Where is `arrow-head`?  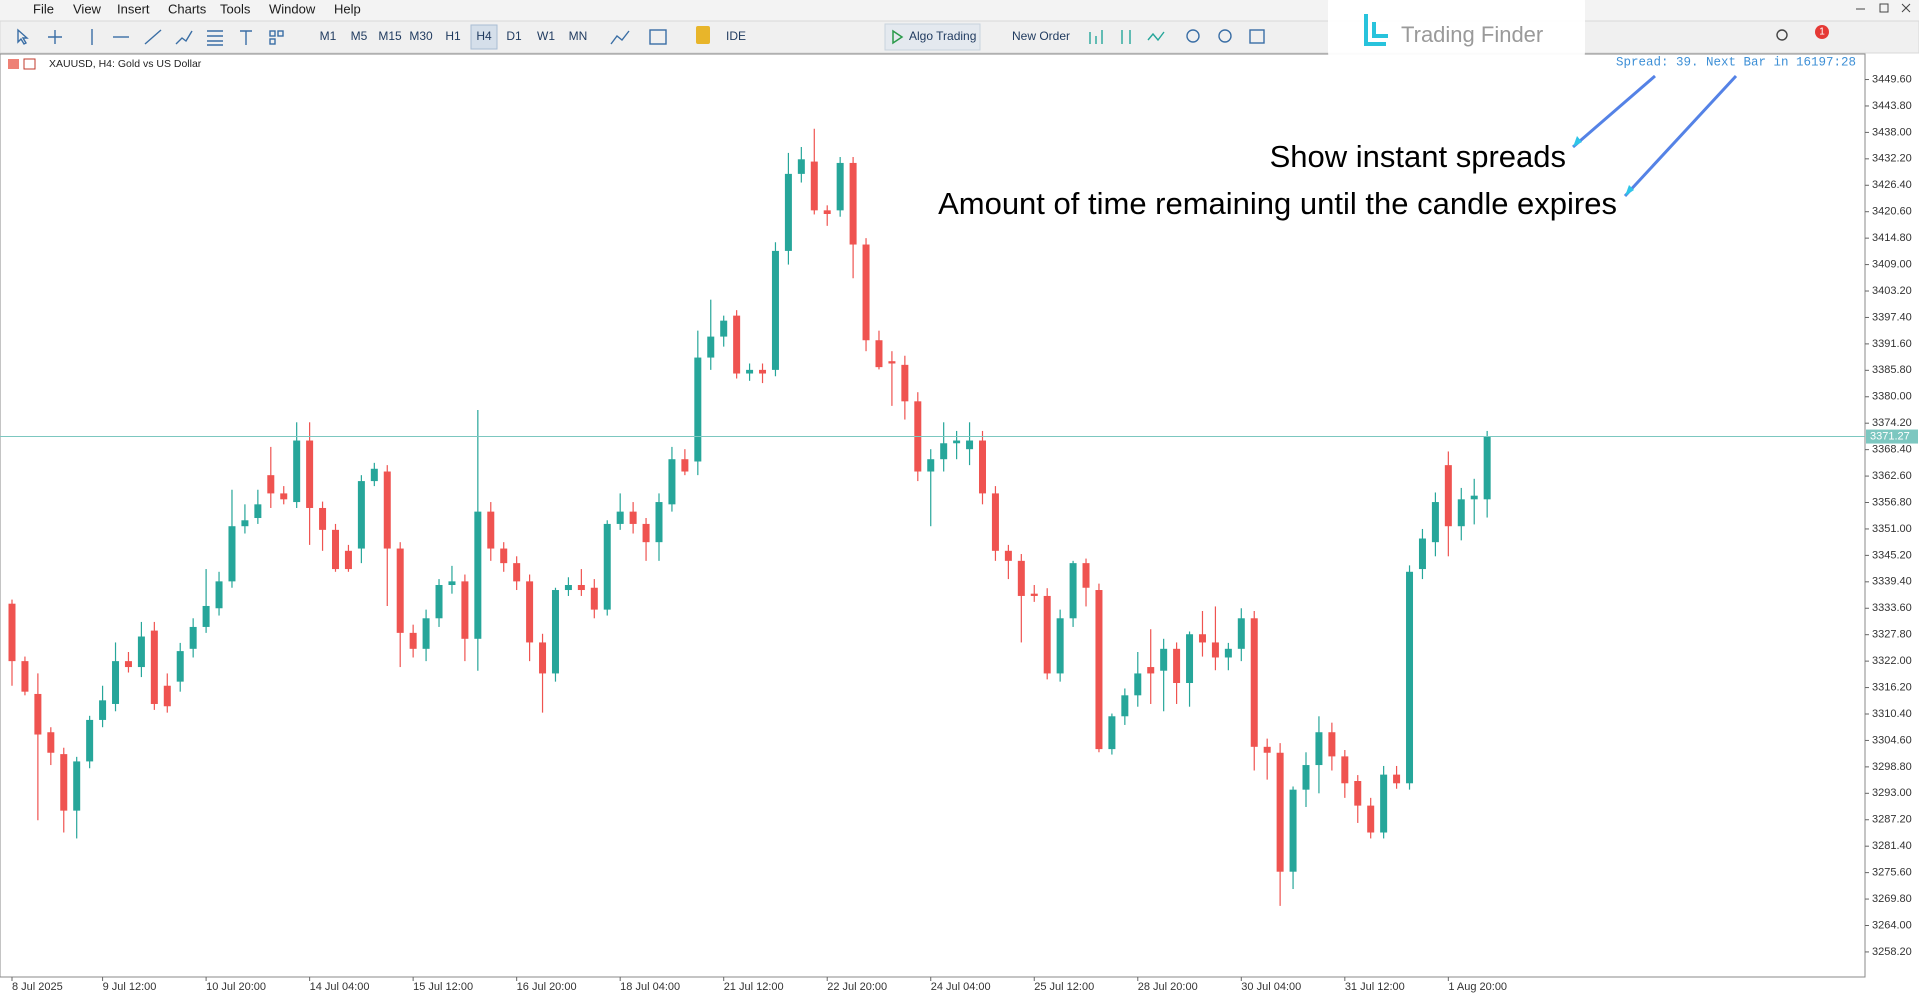
arrow-head is located at coordinates (1577, 141).